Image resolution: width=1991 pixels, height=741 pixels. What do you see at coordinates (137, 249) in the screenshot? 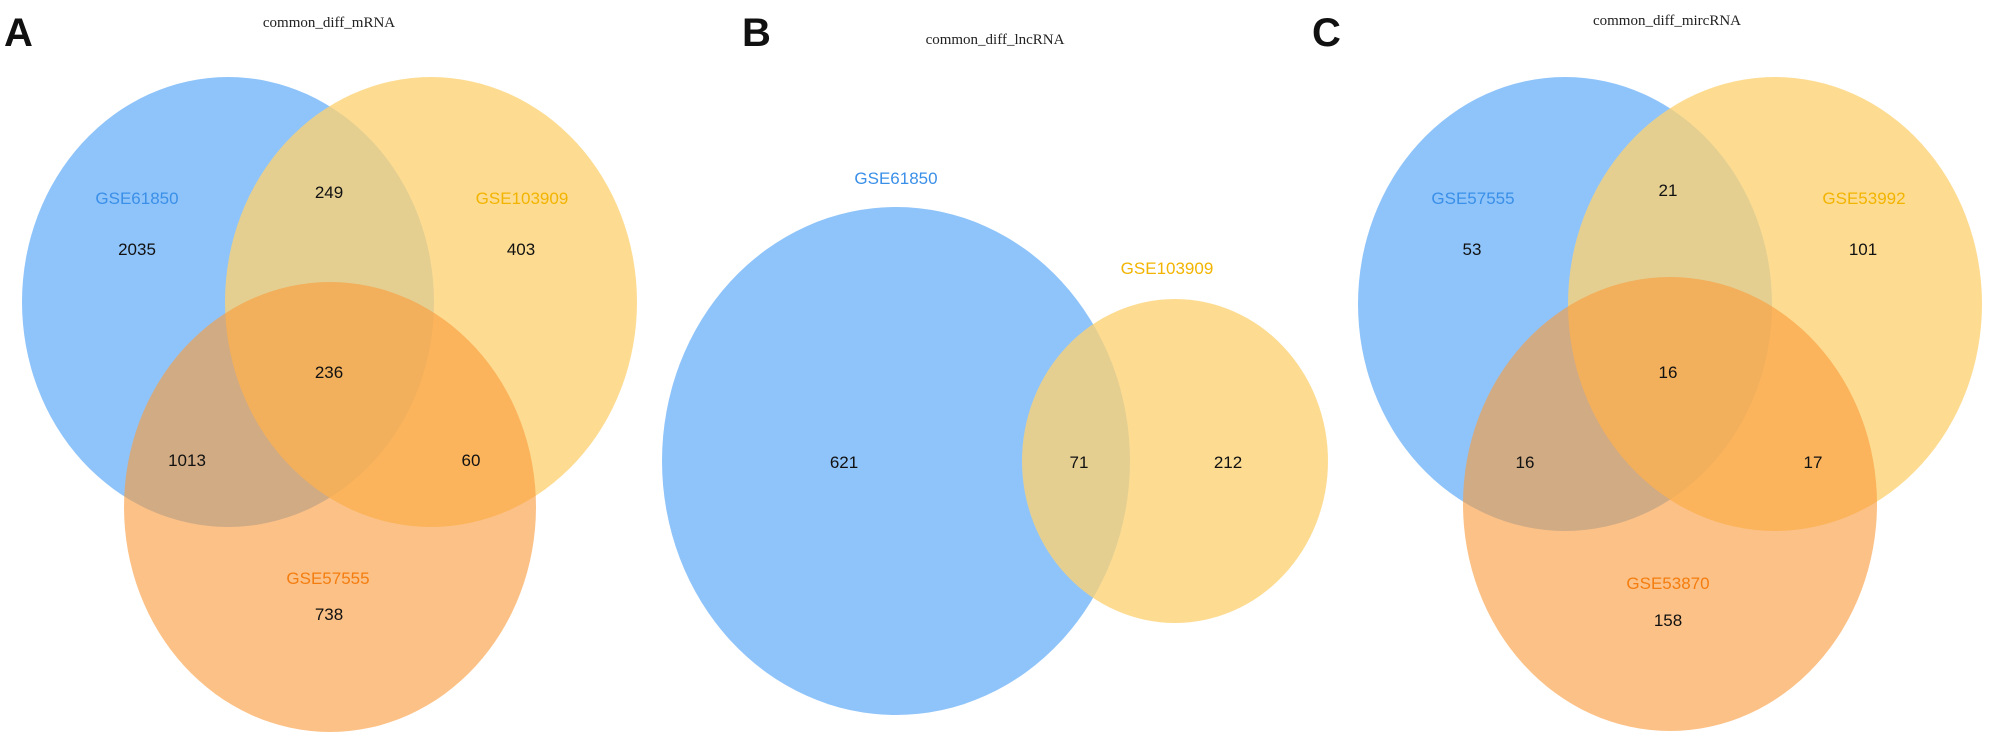
I see `count-blue-only-a: 2035` at bounding box center [137, 249].